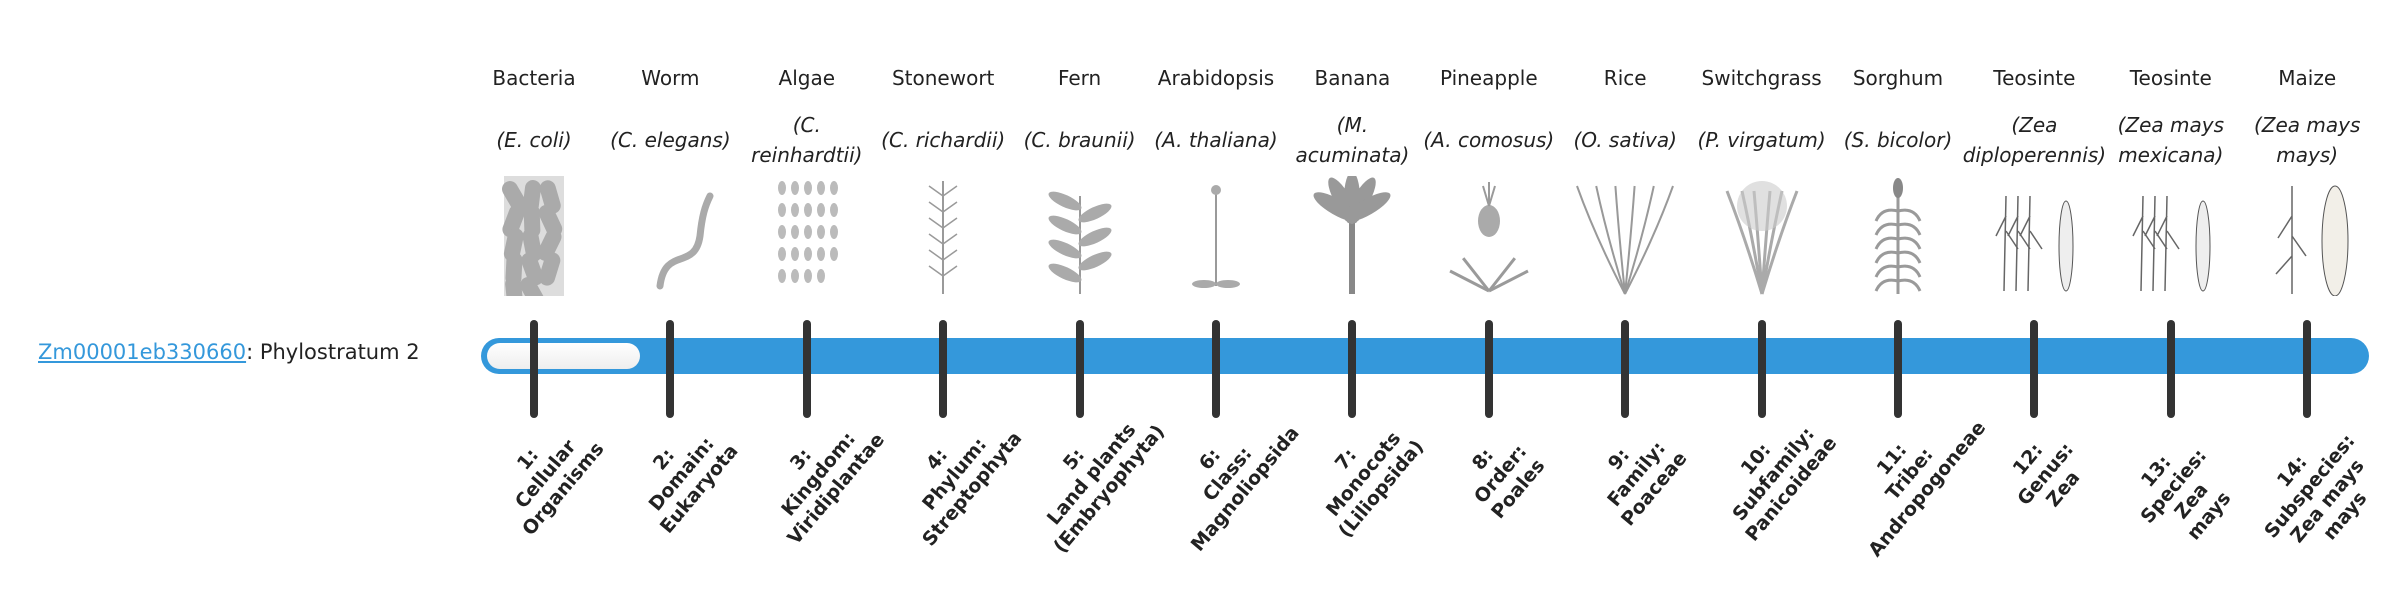 The width and height of the screenshot is (2400, 589). Describe the element at coordinates (1488, 78) in the screenshot. I see `organism-common-name: Pineapple` at that location.